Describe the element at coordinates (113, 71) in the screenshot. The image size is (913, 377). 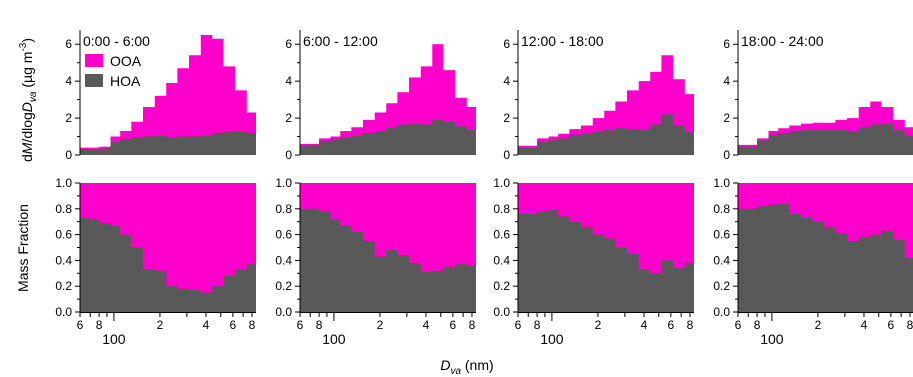
I see `legend: OOA HOA` at that location.